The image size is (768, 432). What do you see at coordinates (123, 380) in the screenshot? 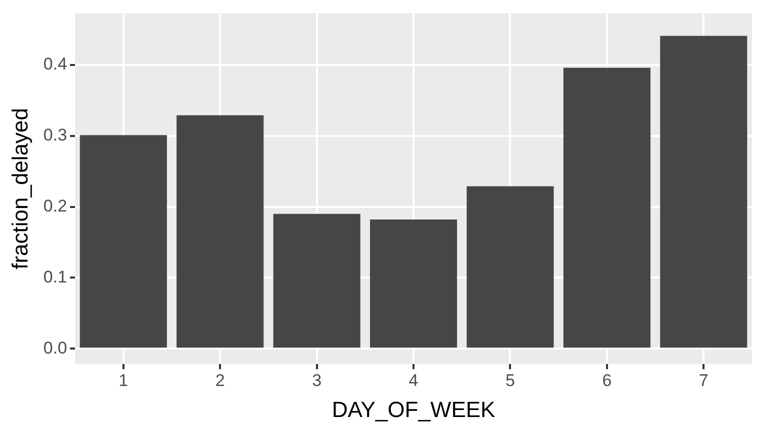
I see `x-tick-label: 1` at bounding box center [123, 380].